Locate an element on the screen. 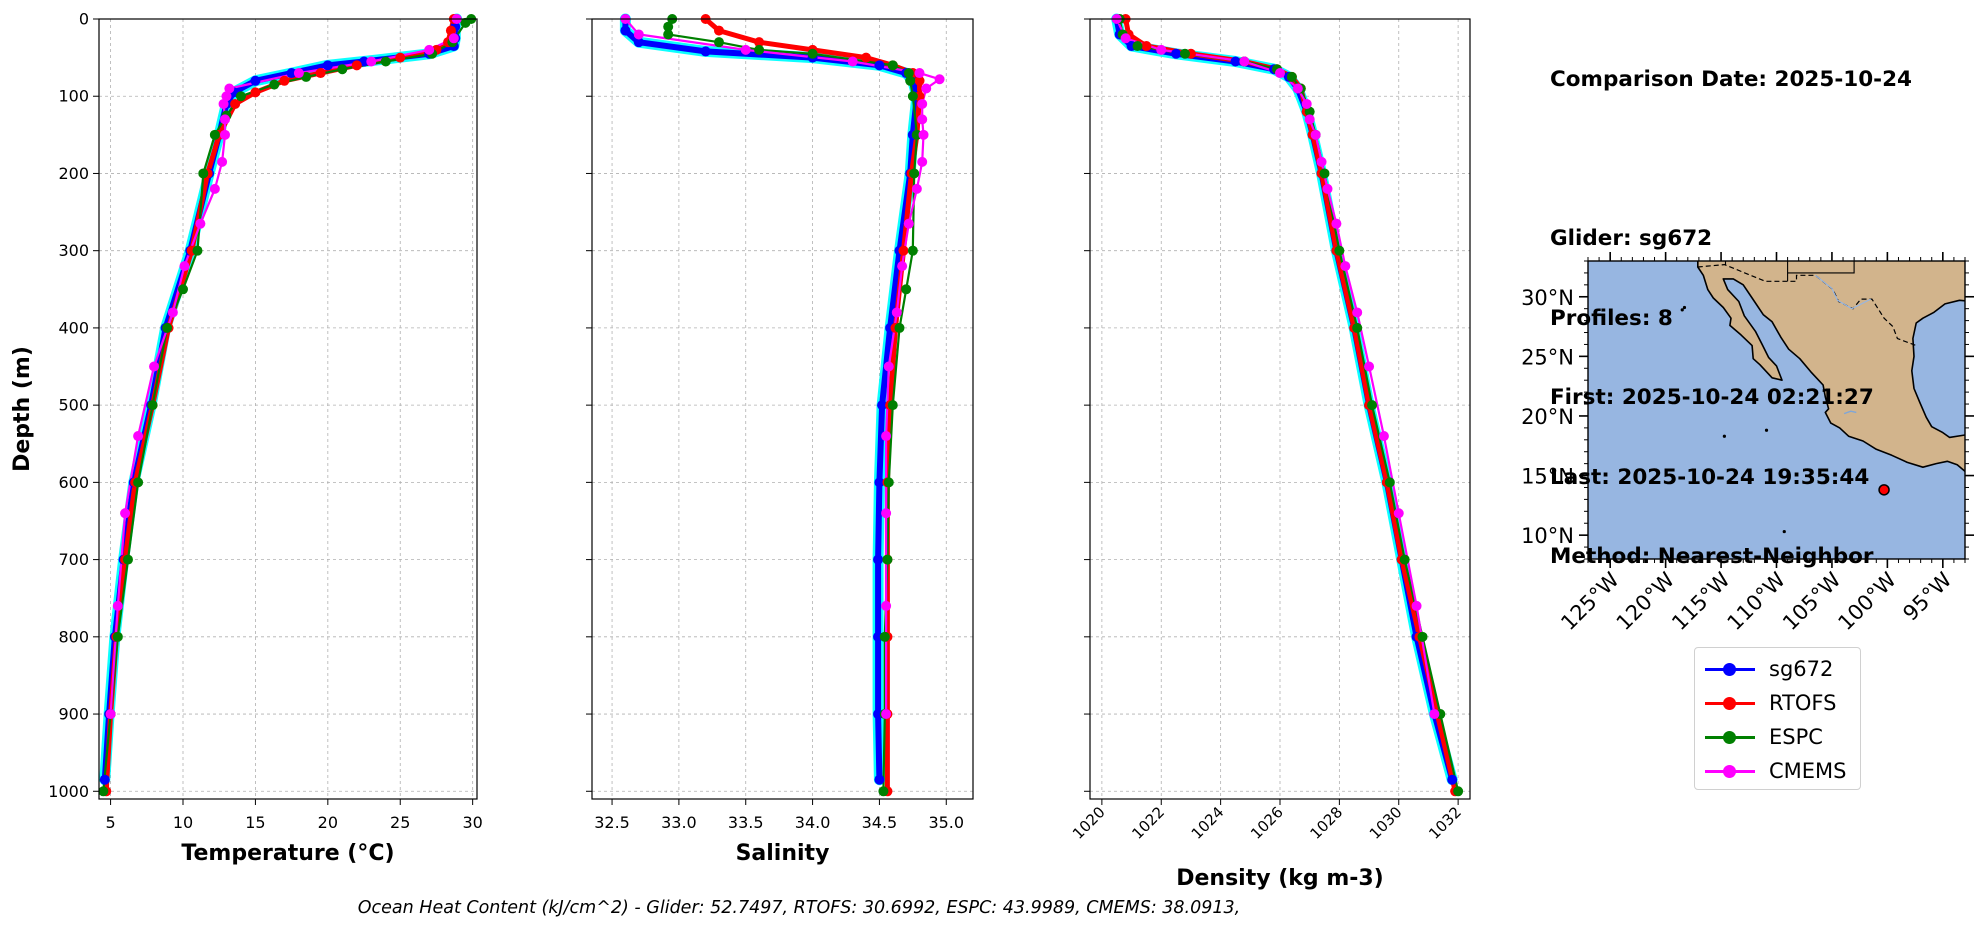 This screenshot has width=1978, height=934. glider-name: Glider: sg672 is located at coordinates (1631, 238).